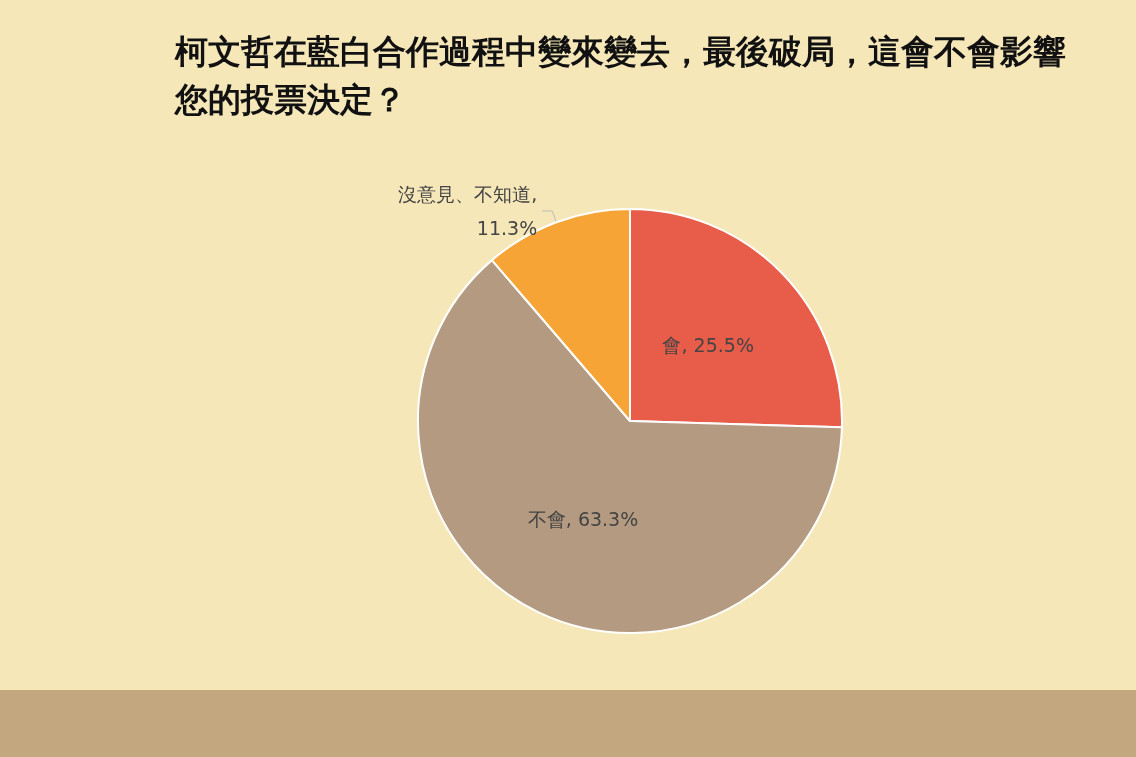 This screenshot has height=757, width=1136. Describe the element at coordinates (619, 75) in the screenshot. I see `chart-title: 柯文哲在藍白合作過程中變來變去，最後破局，這會不會影響您的投票決定？` at that location.